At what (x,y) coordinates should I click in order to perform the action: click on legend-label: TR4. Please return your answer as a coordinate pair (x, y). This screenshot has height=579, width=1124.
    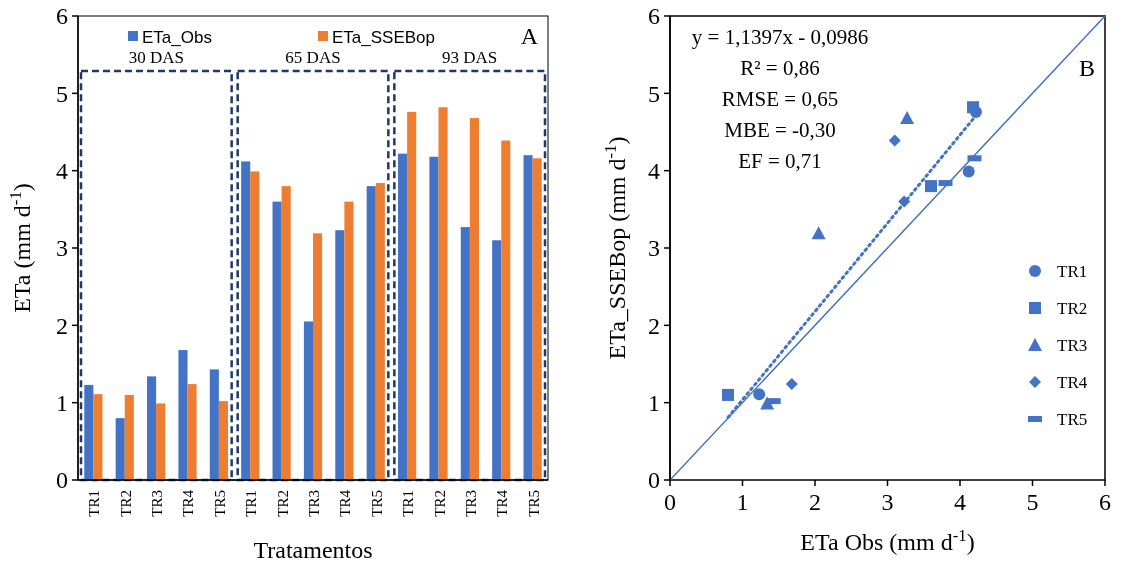
    Looking at the image, I should click on (1072, 382).